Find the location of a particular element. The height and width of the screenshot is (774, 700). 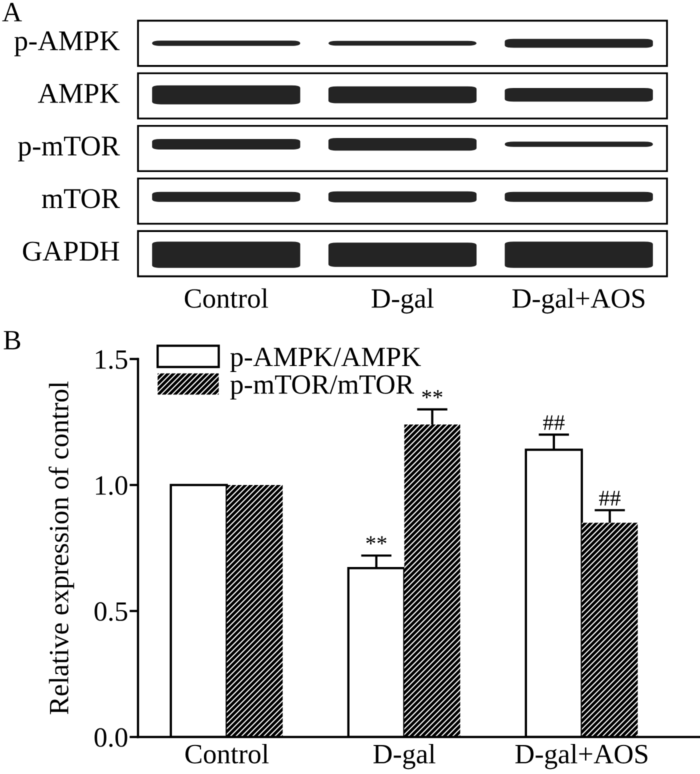

x-tick-label: D-gal is located at coordinates (404, 757).